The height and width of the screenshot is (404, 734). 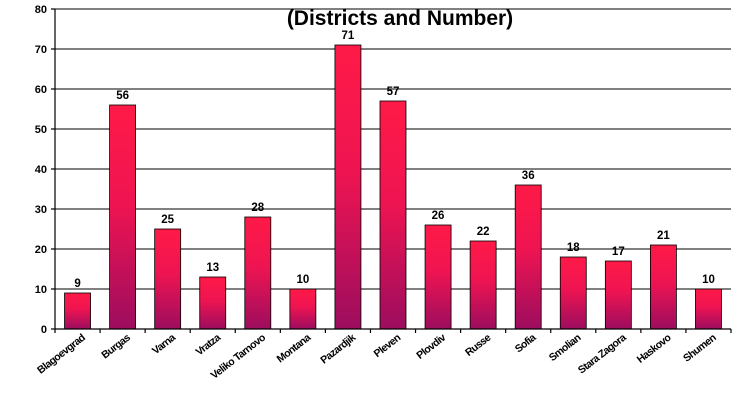 What do you see at coordinates (431, 346) in the screenshot?
I see `x-tick-label: Plovdiv` at bounding box center [431, 346].